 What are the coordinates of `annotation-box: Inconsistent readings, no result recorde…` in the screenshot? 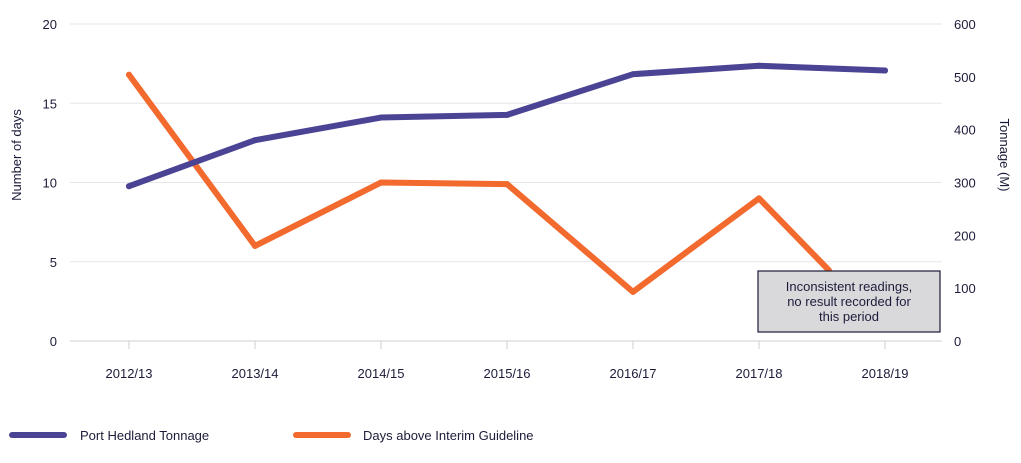 It's located at (849, 301).